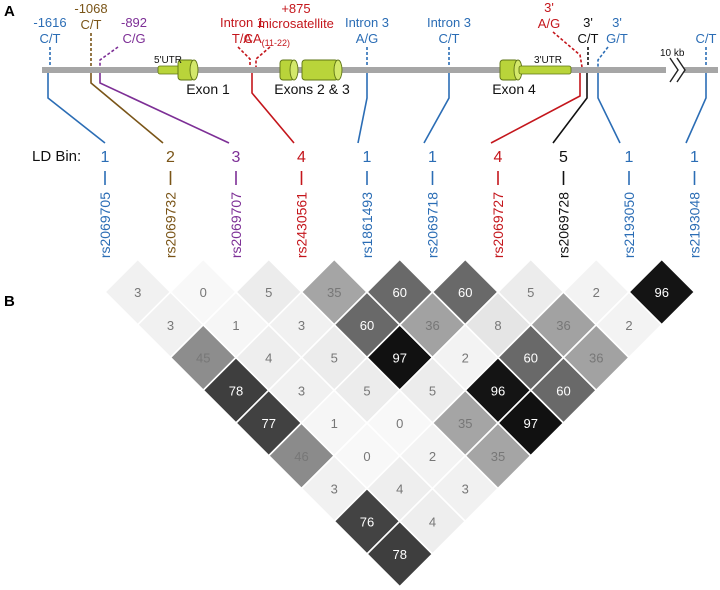 This screenshot has width=720, height=590. I want to click on ld-value-6-7: 60, so click(465, 292).